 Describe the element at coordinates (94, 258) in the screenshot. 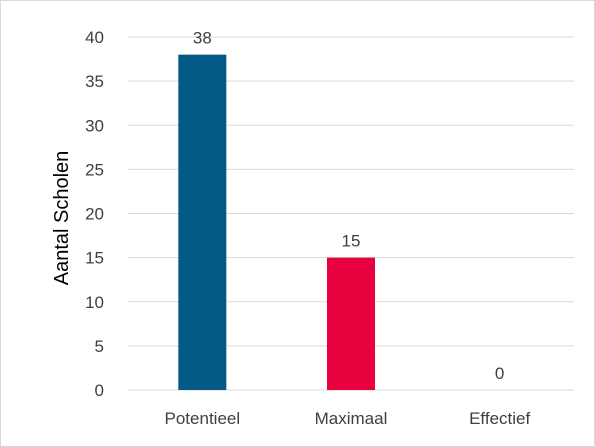

I see `y-tick-label: 15` at that location.